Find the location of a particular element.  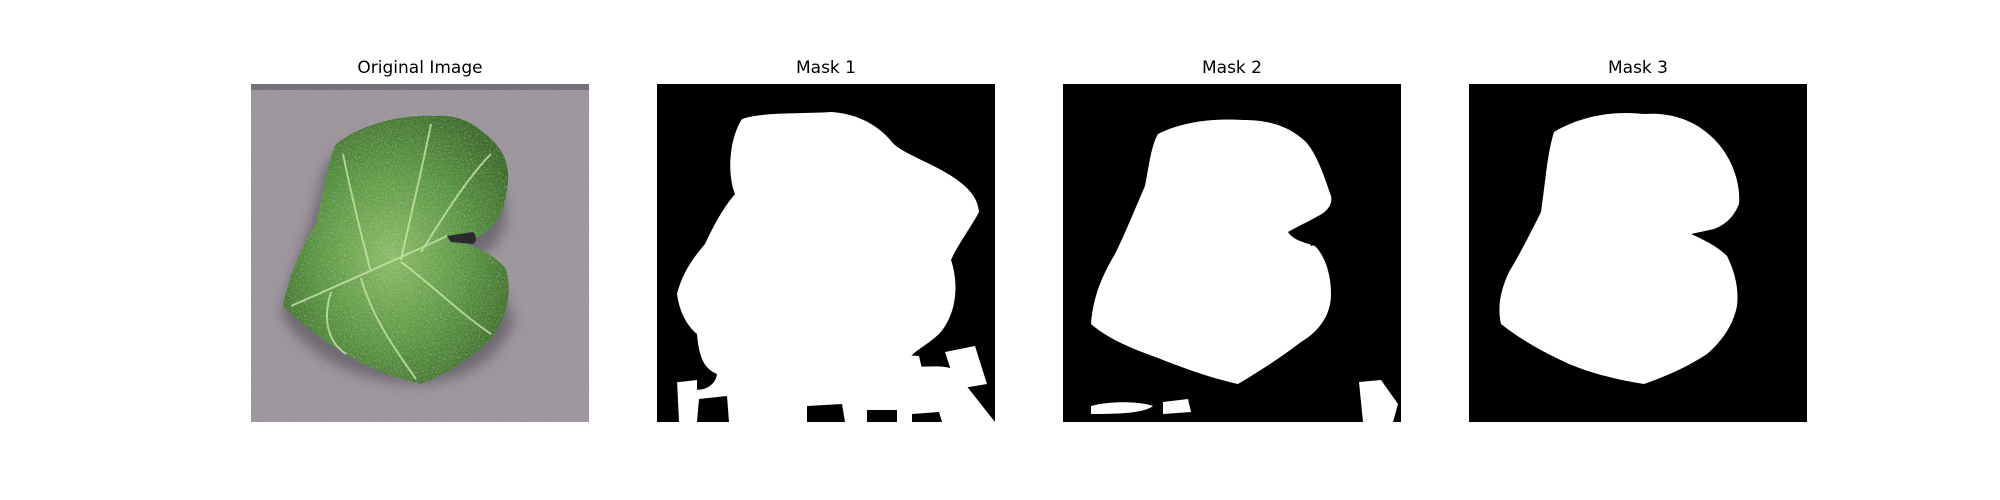

leaf-photo is located at coordinates (420, 253).